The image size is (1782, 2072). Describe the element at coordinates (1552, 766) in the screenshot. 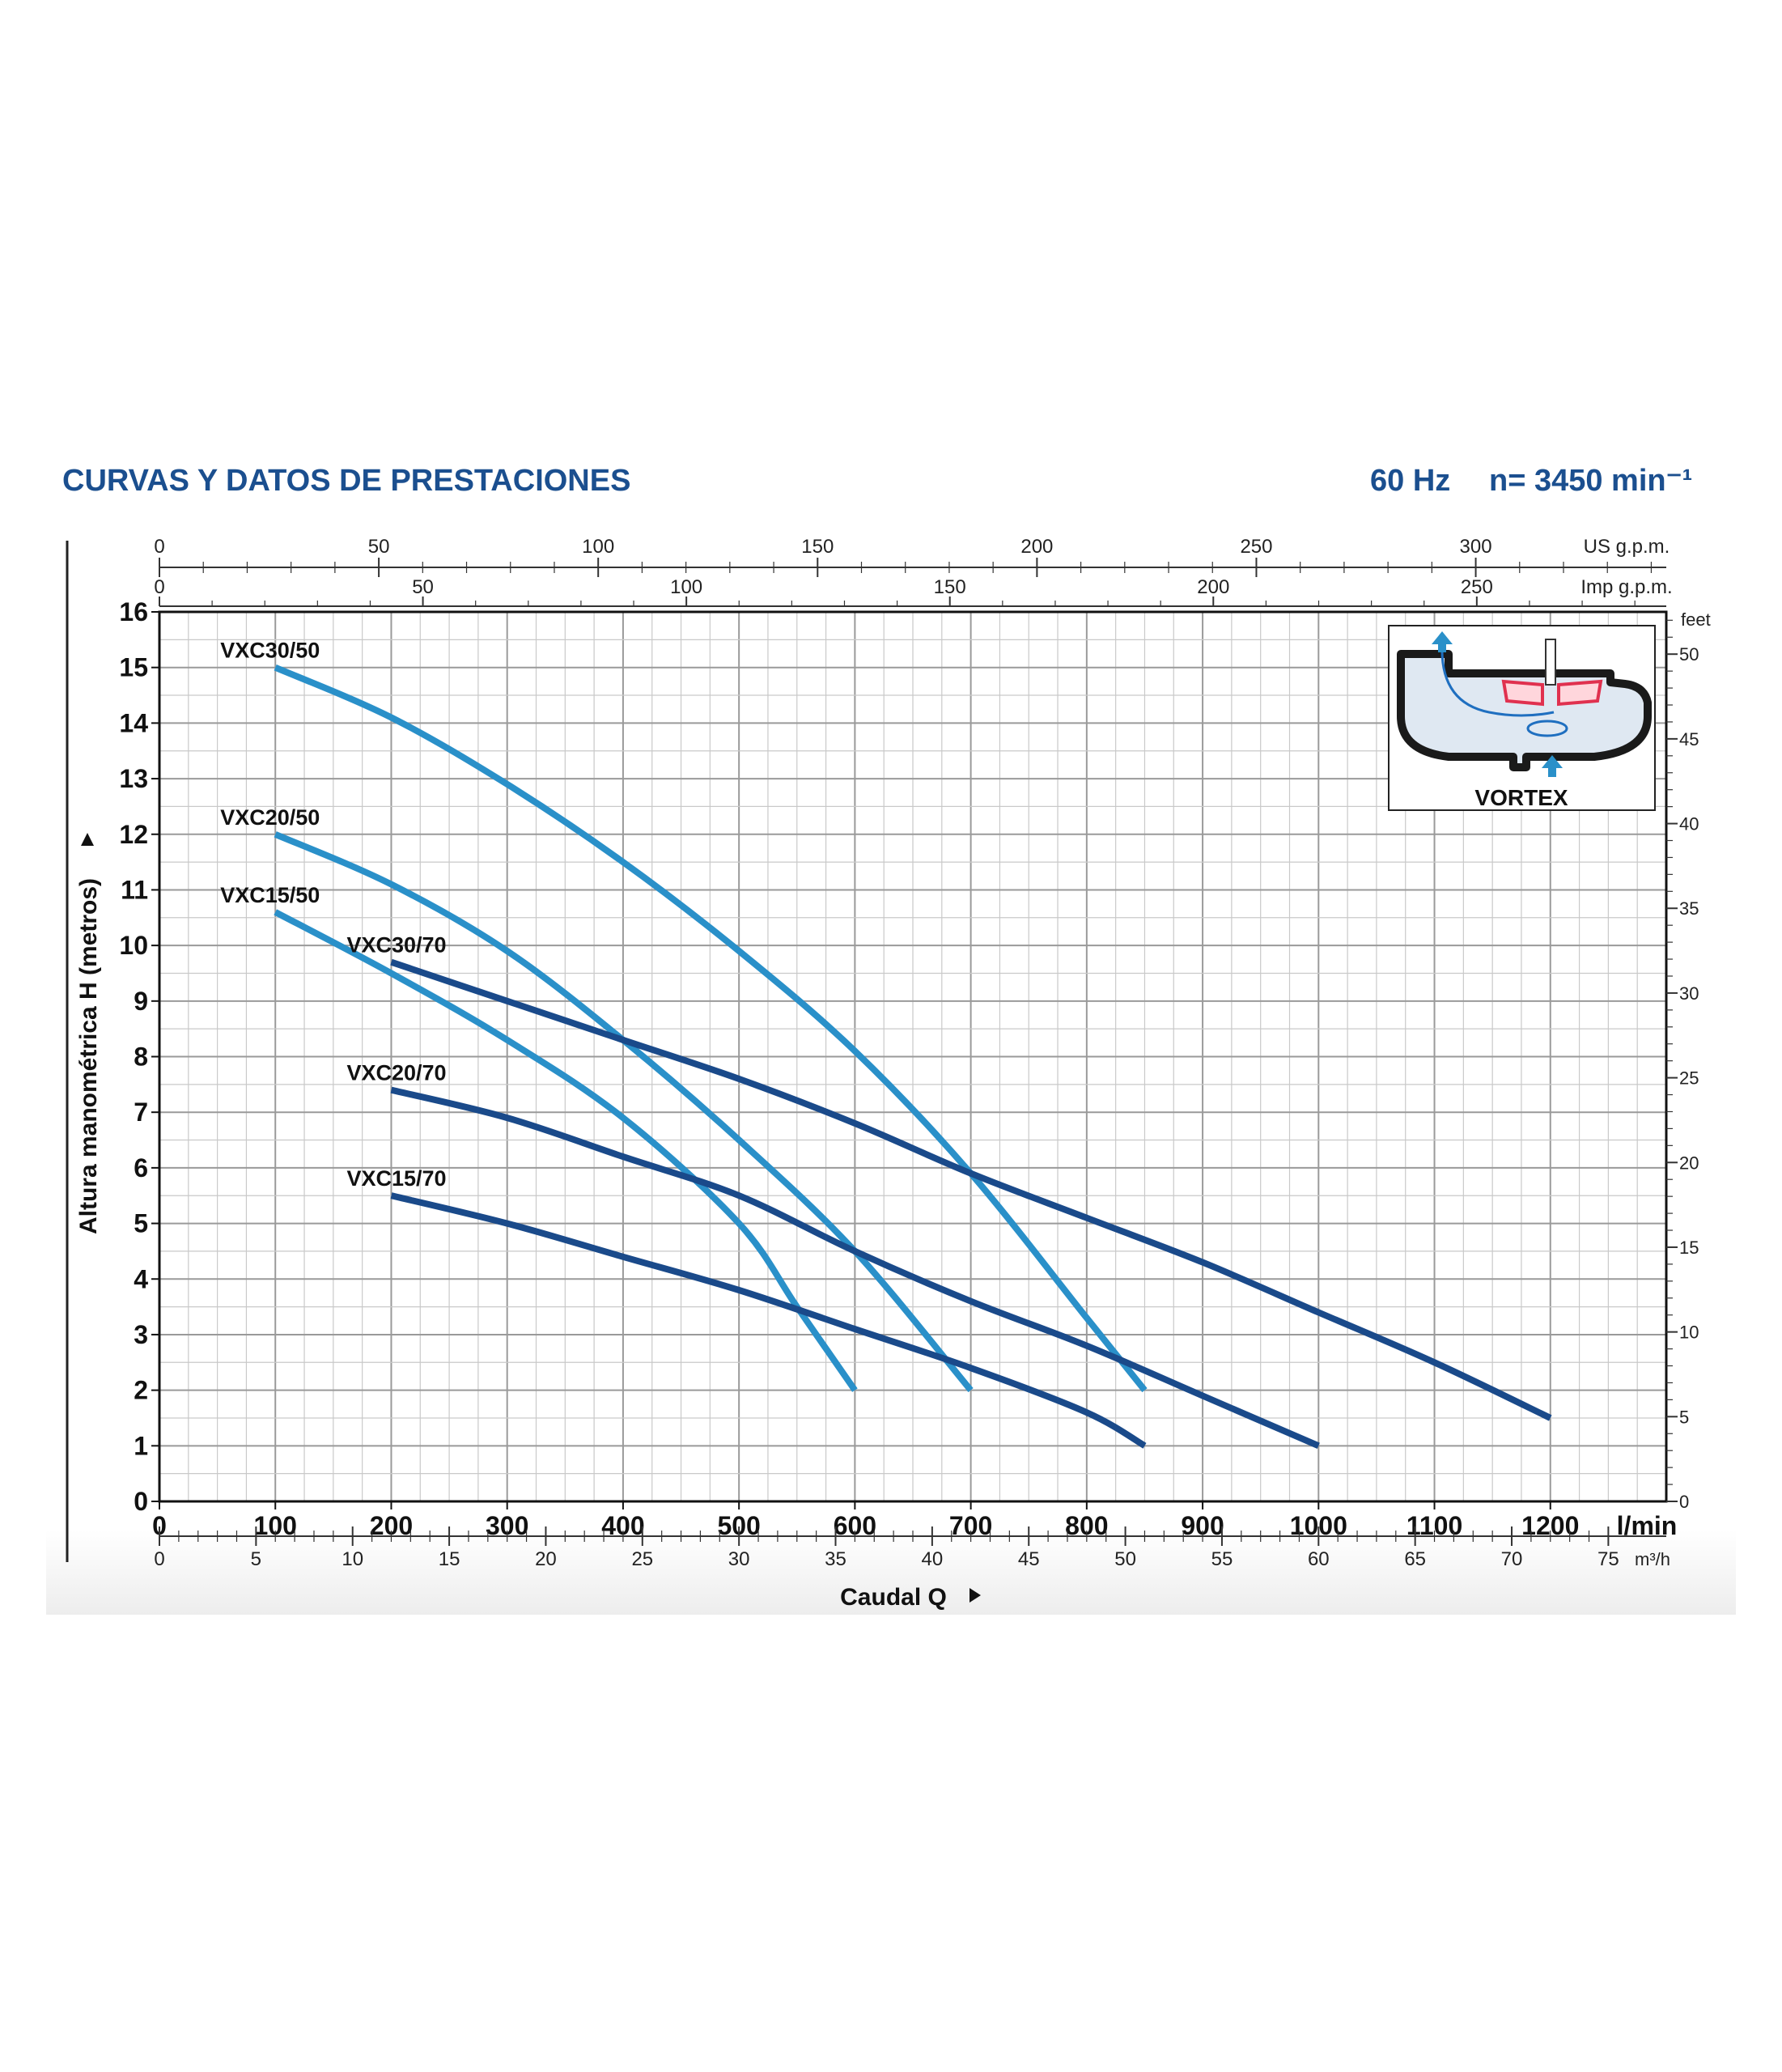

I see `arrow-up-inlet-icon` at that location.